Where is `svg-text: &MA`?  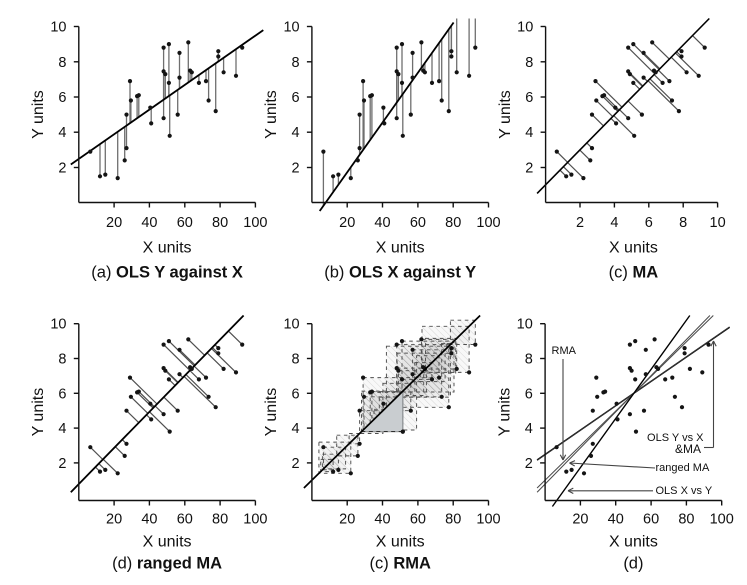 svg-text: &MA is located at coordinates (688, 449).